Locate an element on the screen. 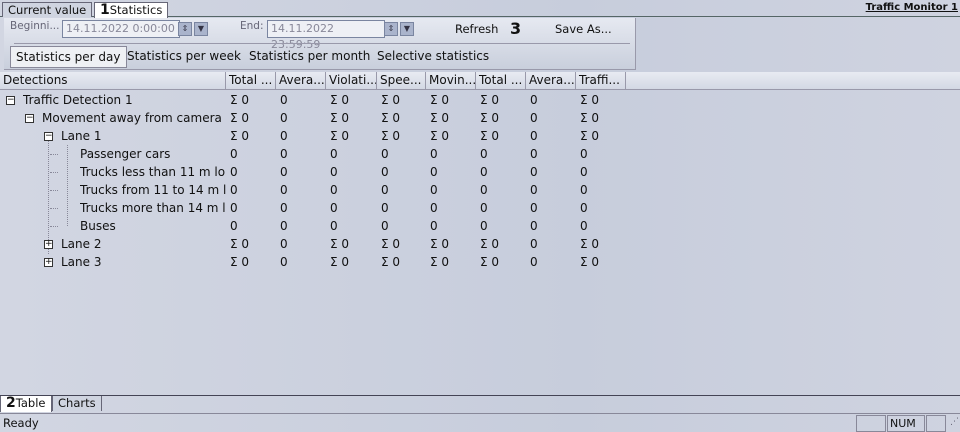  end-datetime-field: 14.11.2022 23:59:59 is located at coordinates (326, 35).